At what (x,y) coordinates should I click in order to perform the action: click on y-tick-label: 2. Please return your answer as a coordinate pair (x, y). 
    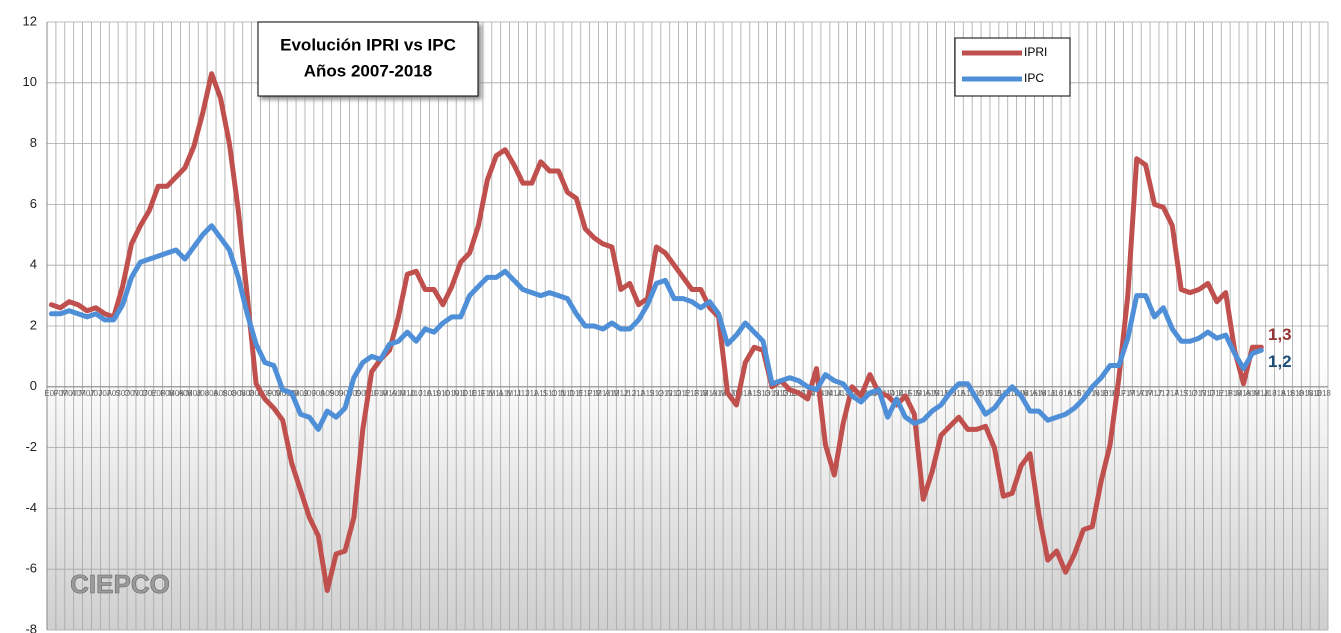
    Looking at the image, I should click on (33, 324).